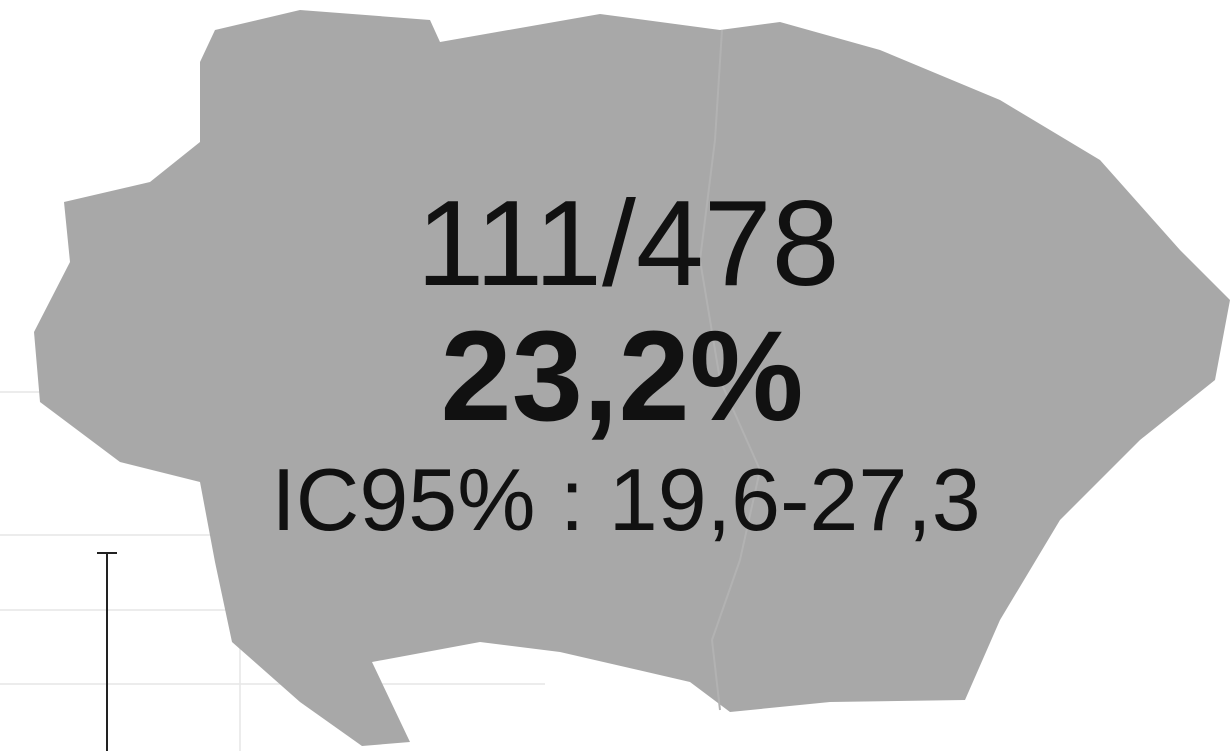 The width and height of the screenshot is (1230, 751). What do you see at coordinates (107, 651) in the screenshot?
I see `error-bar` at bounding box center [107, 651].